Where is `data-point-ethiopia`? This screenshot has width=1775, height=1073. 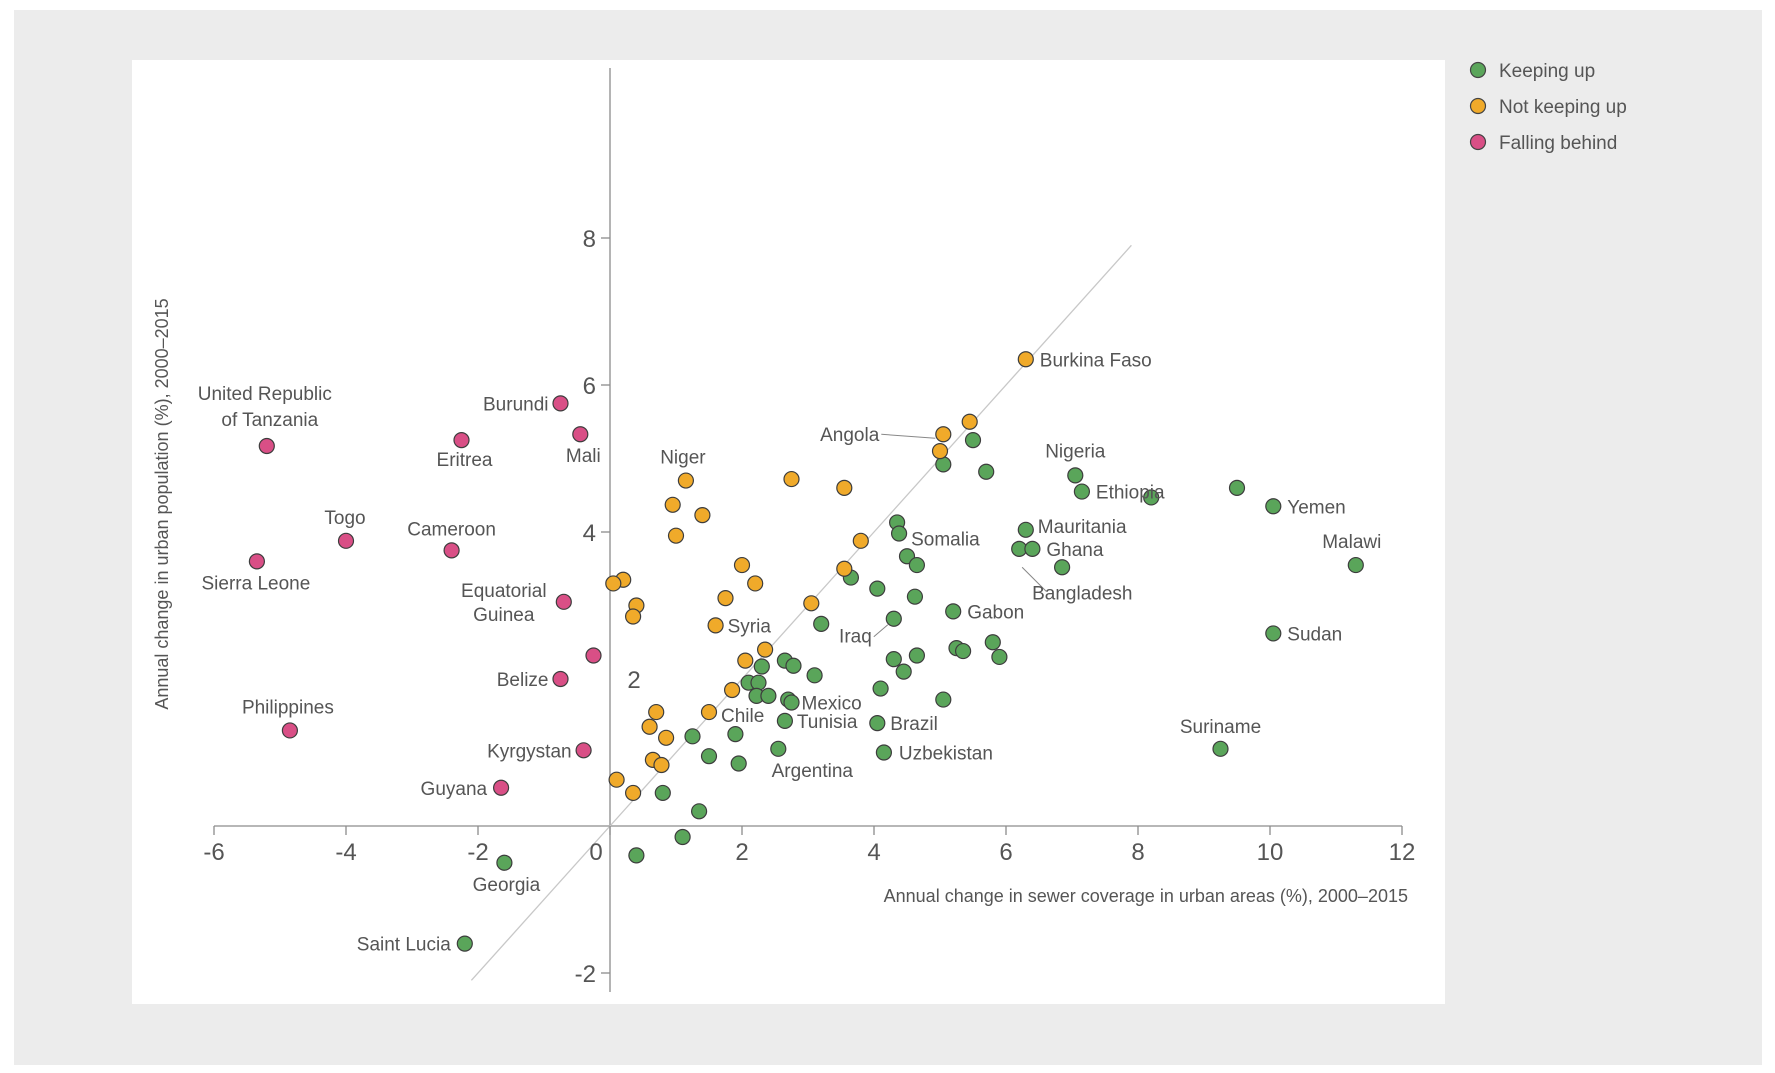 data-point-ethiopia is located at coordinates (1082, 491).